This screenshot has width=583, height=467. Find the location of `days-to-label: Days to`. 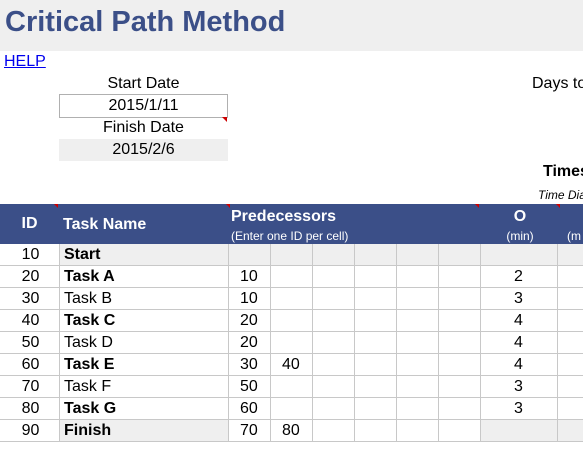

days-to-label: Days to is located at coordinates (557, 83).